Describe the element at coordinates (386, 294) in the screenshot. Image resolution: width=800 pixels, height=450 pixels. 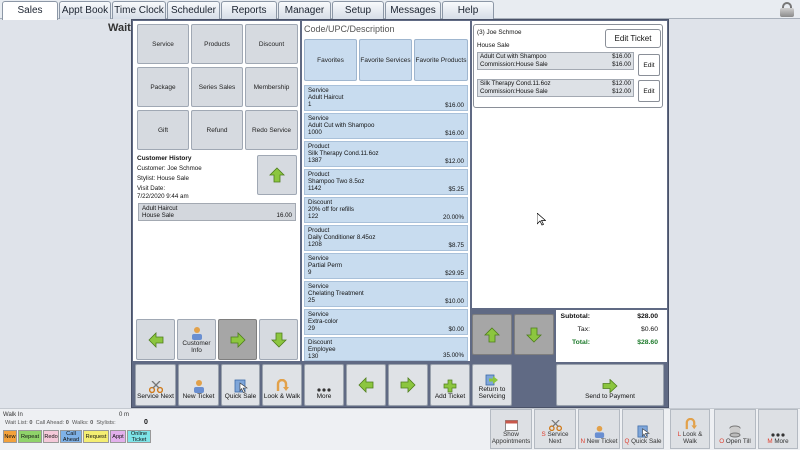
I see `list-item: Service Chelating Treatment 25 $10.00` at that location.